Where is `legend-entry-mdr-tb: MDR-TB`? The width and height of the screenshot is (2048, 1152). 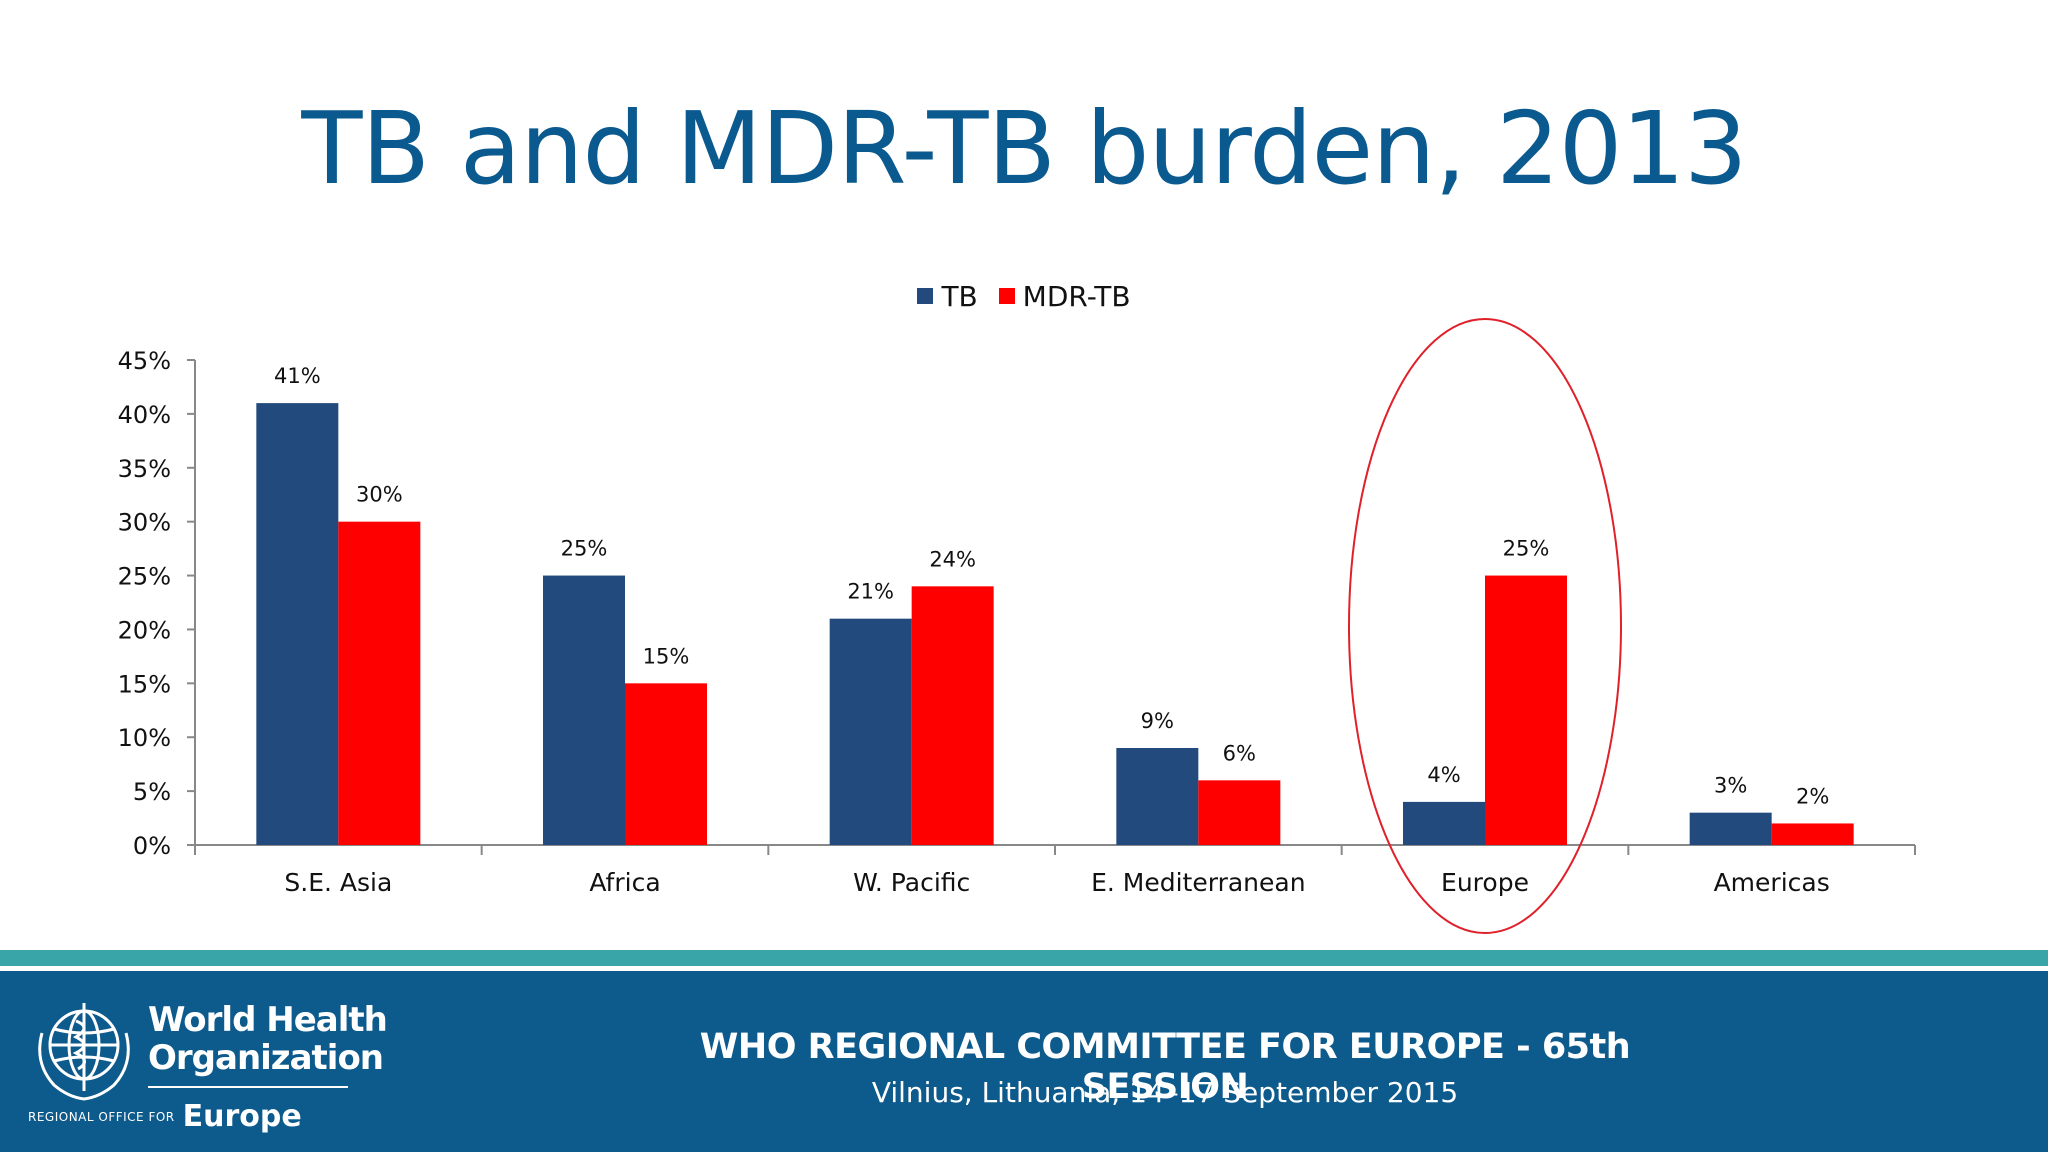
legend-entry-mdr-tb: MDR-TB is located at coordinates (1064, 296).